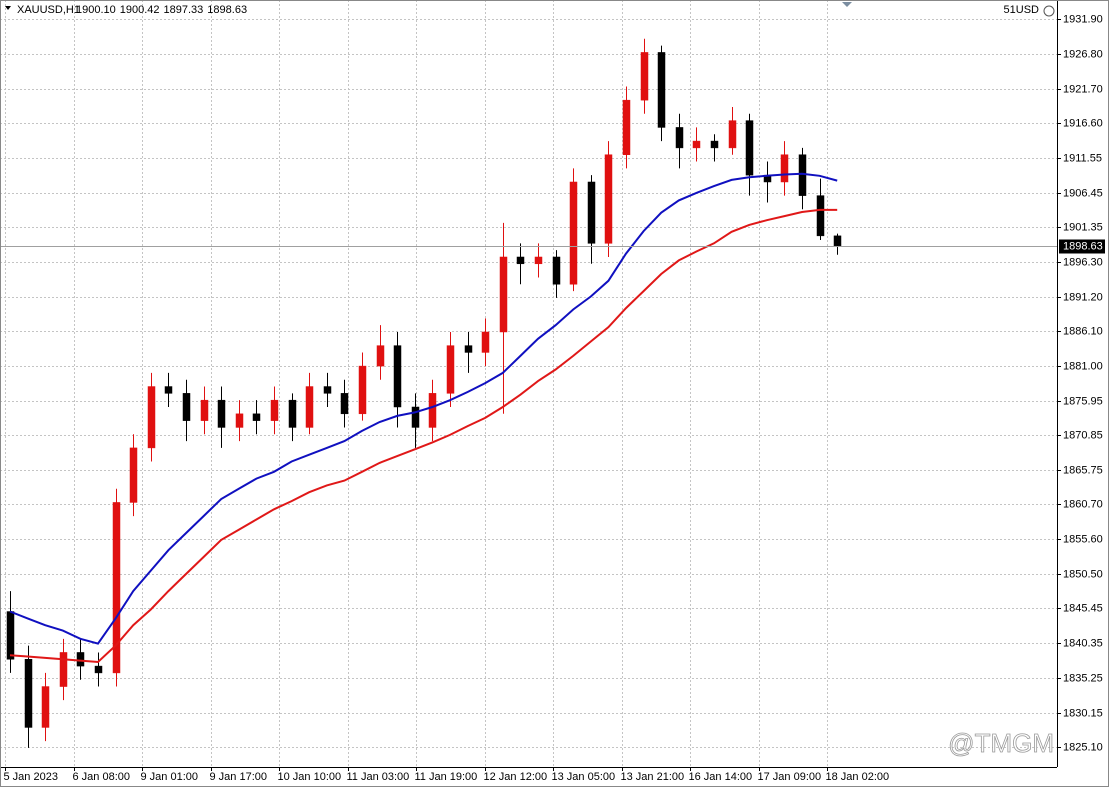  What do you see at coordinates (653, 777) in the screenshot?
I see `x-tick-label: 13 Jan 21:00` at bounding box center [653, 777].